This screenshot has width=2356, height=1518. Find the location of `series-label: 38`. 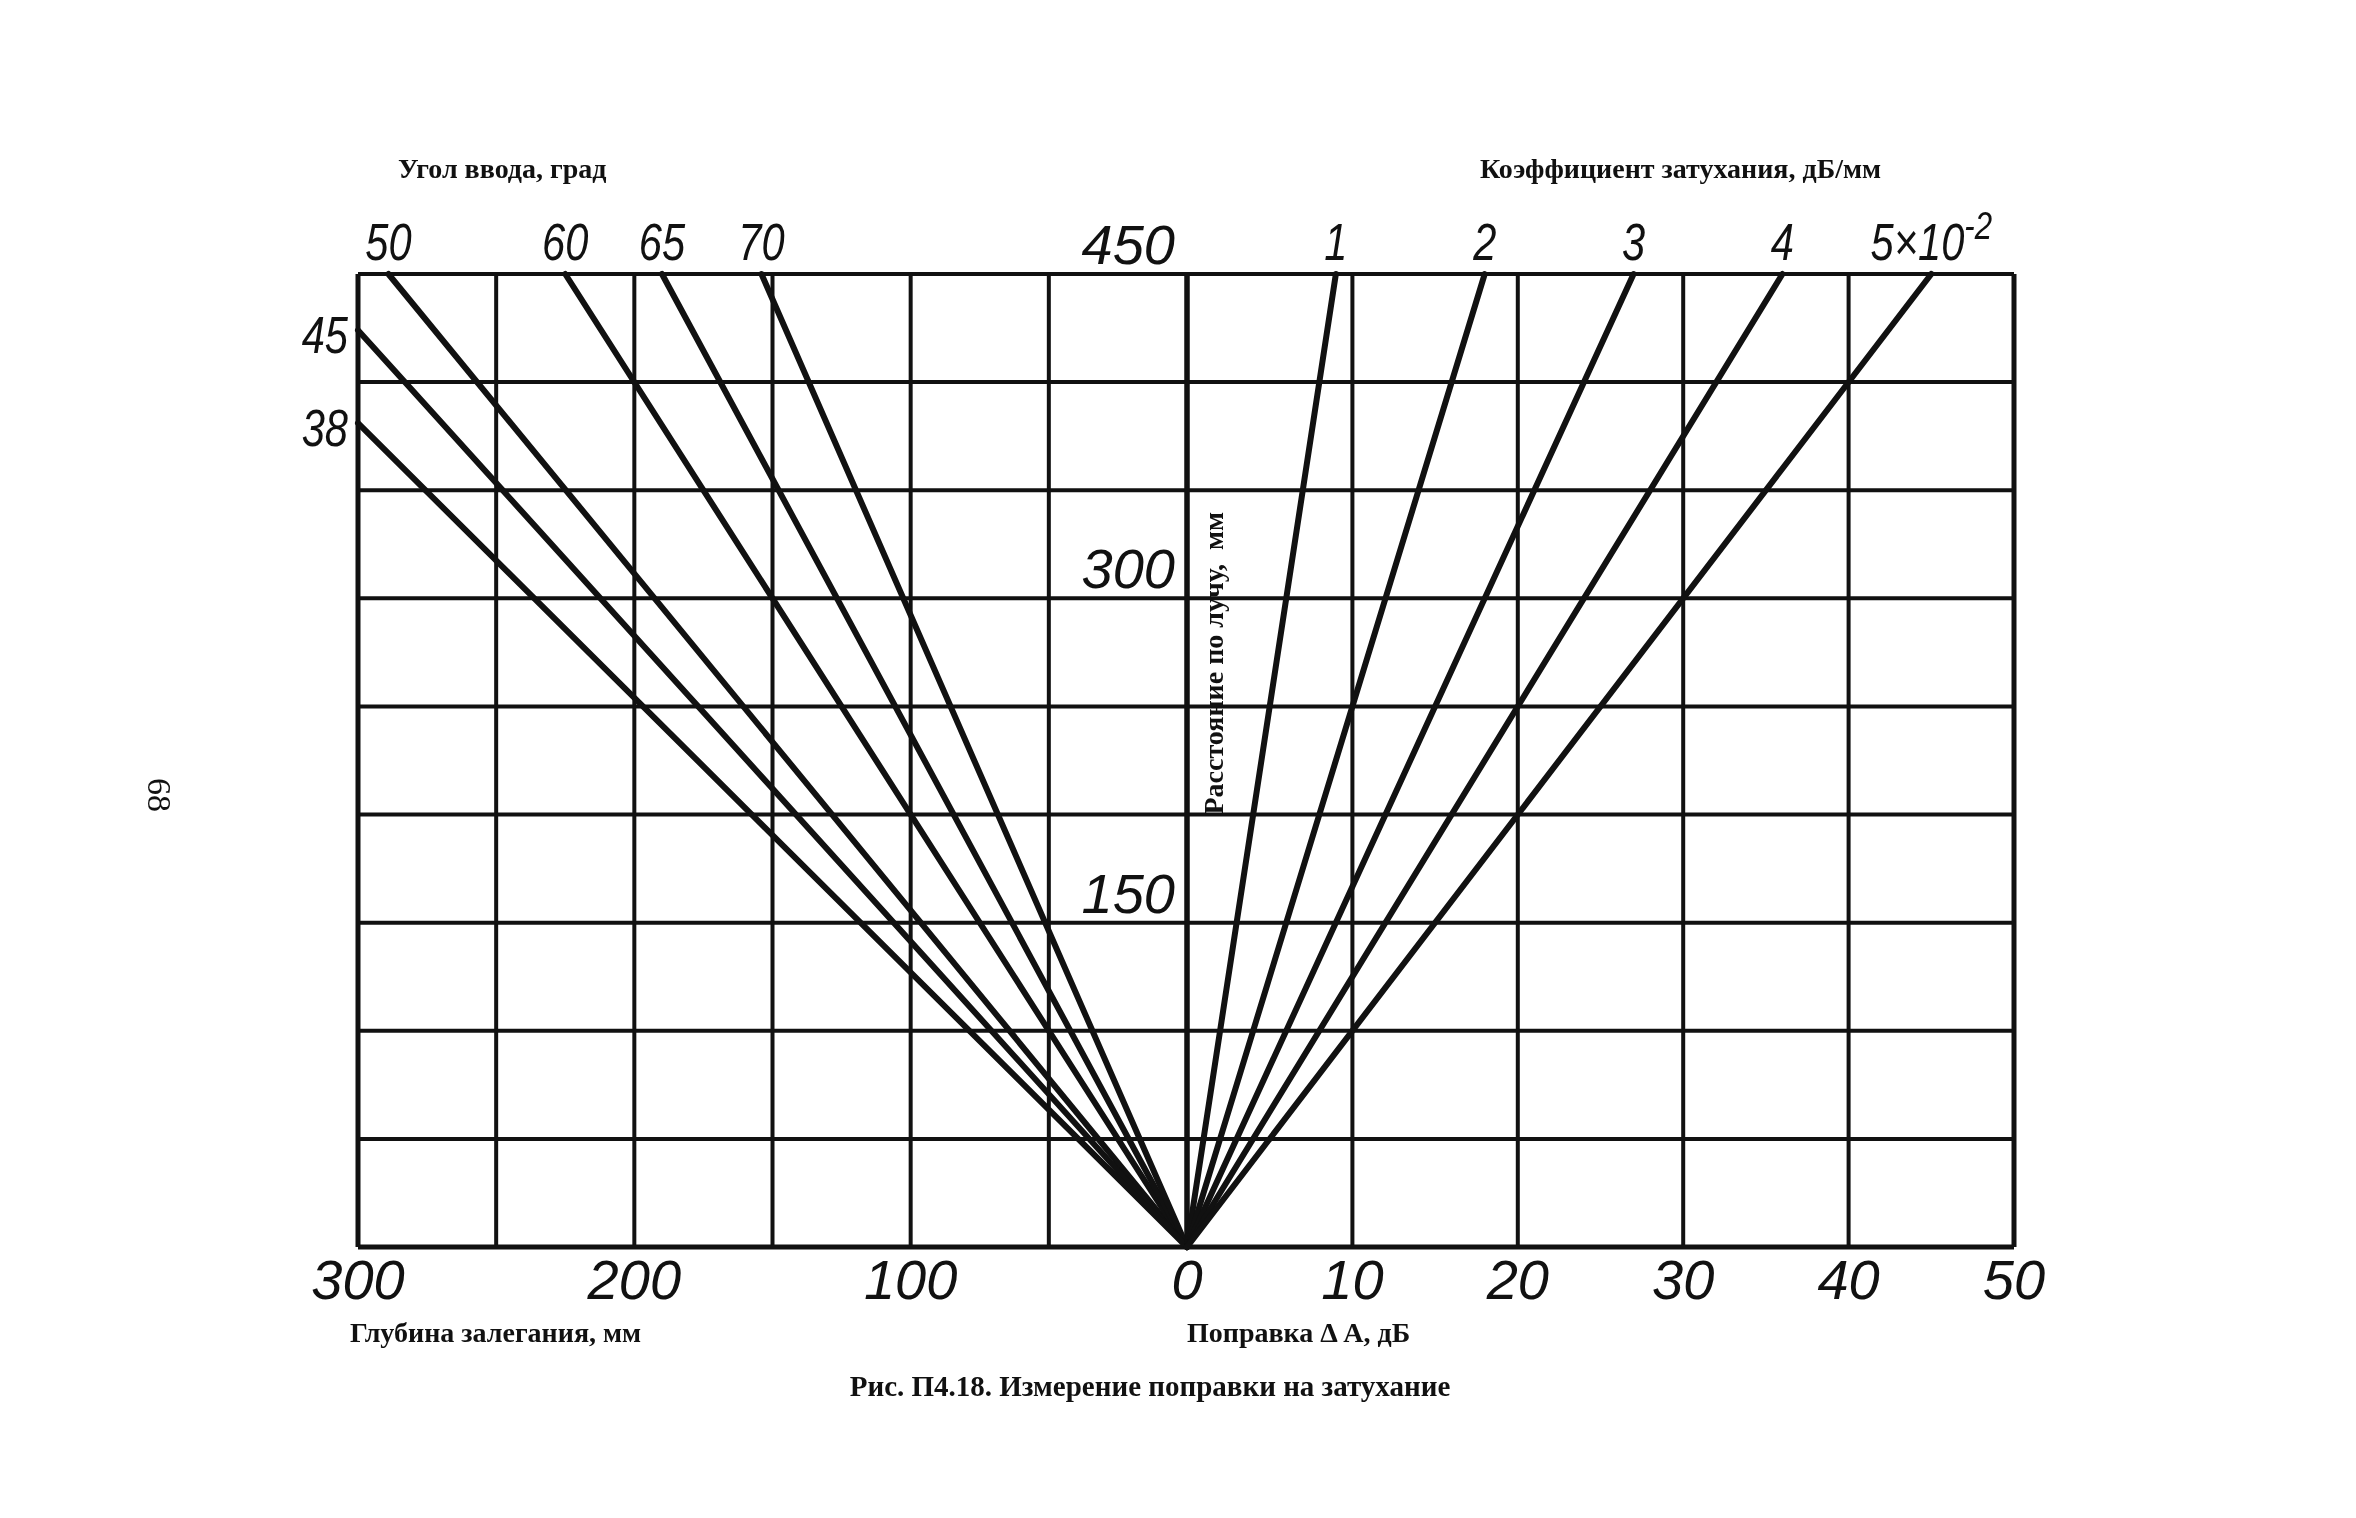

series-label: 38 is located at coordinates (324, 428).